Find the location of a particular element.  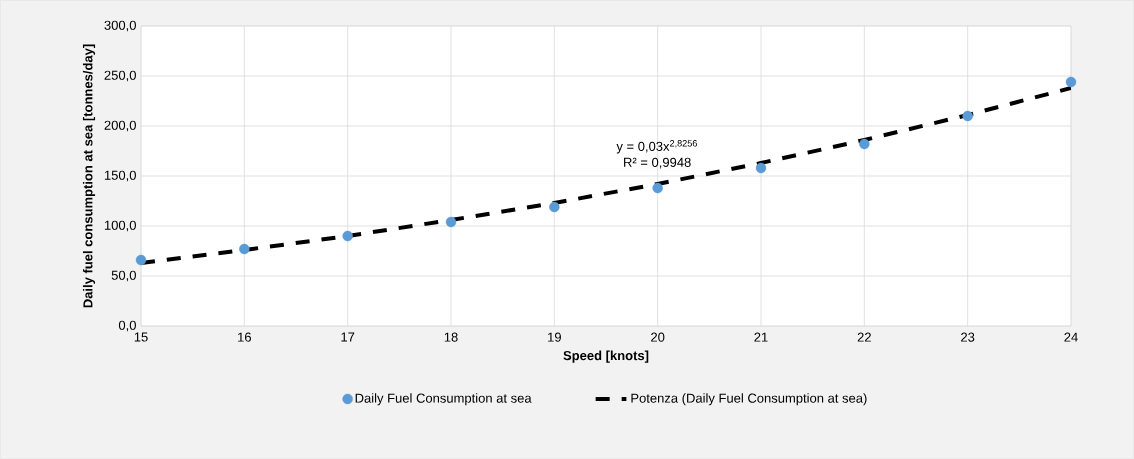

annotation: y = 0,03x$^{2,8256}$ is located at coordinates (656, 147).